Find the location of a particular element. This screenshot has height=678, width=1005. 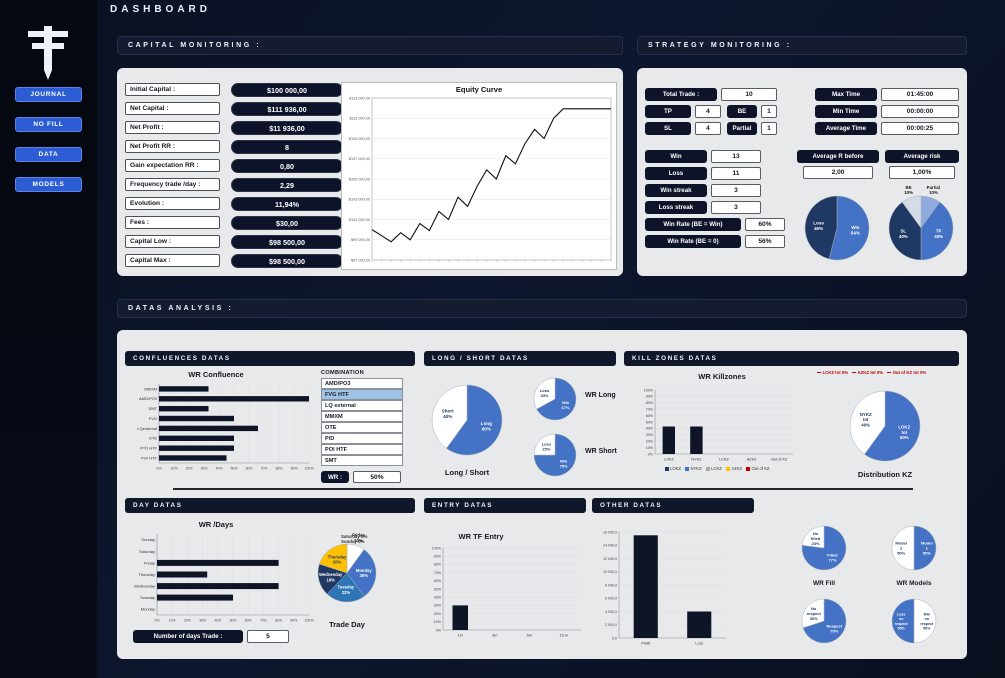

stat-label: Evolution : is located at coordinates (172, 203).